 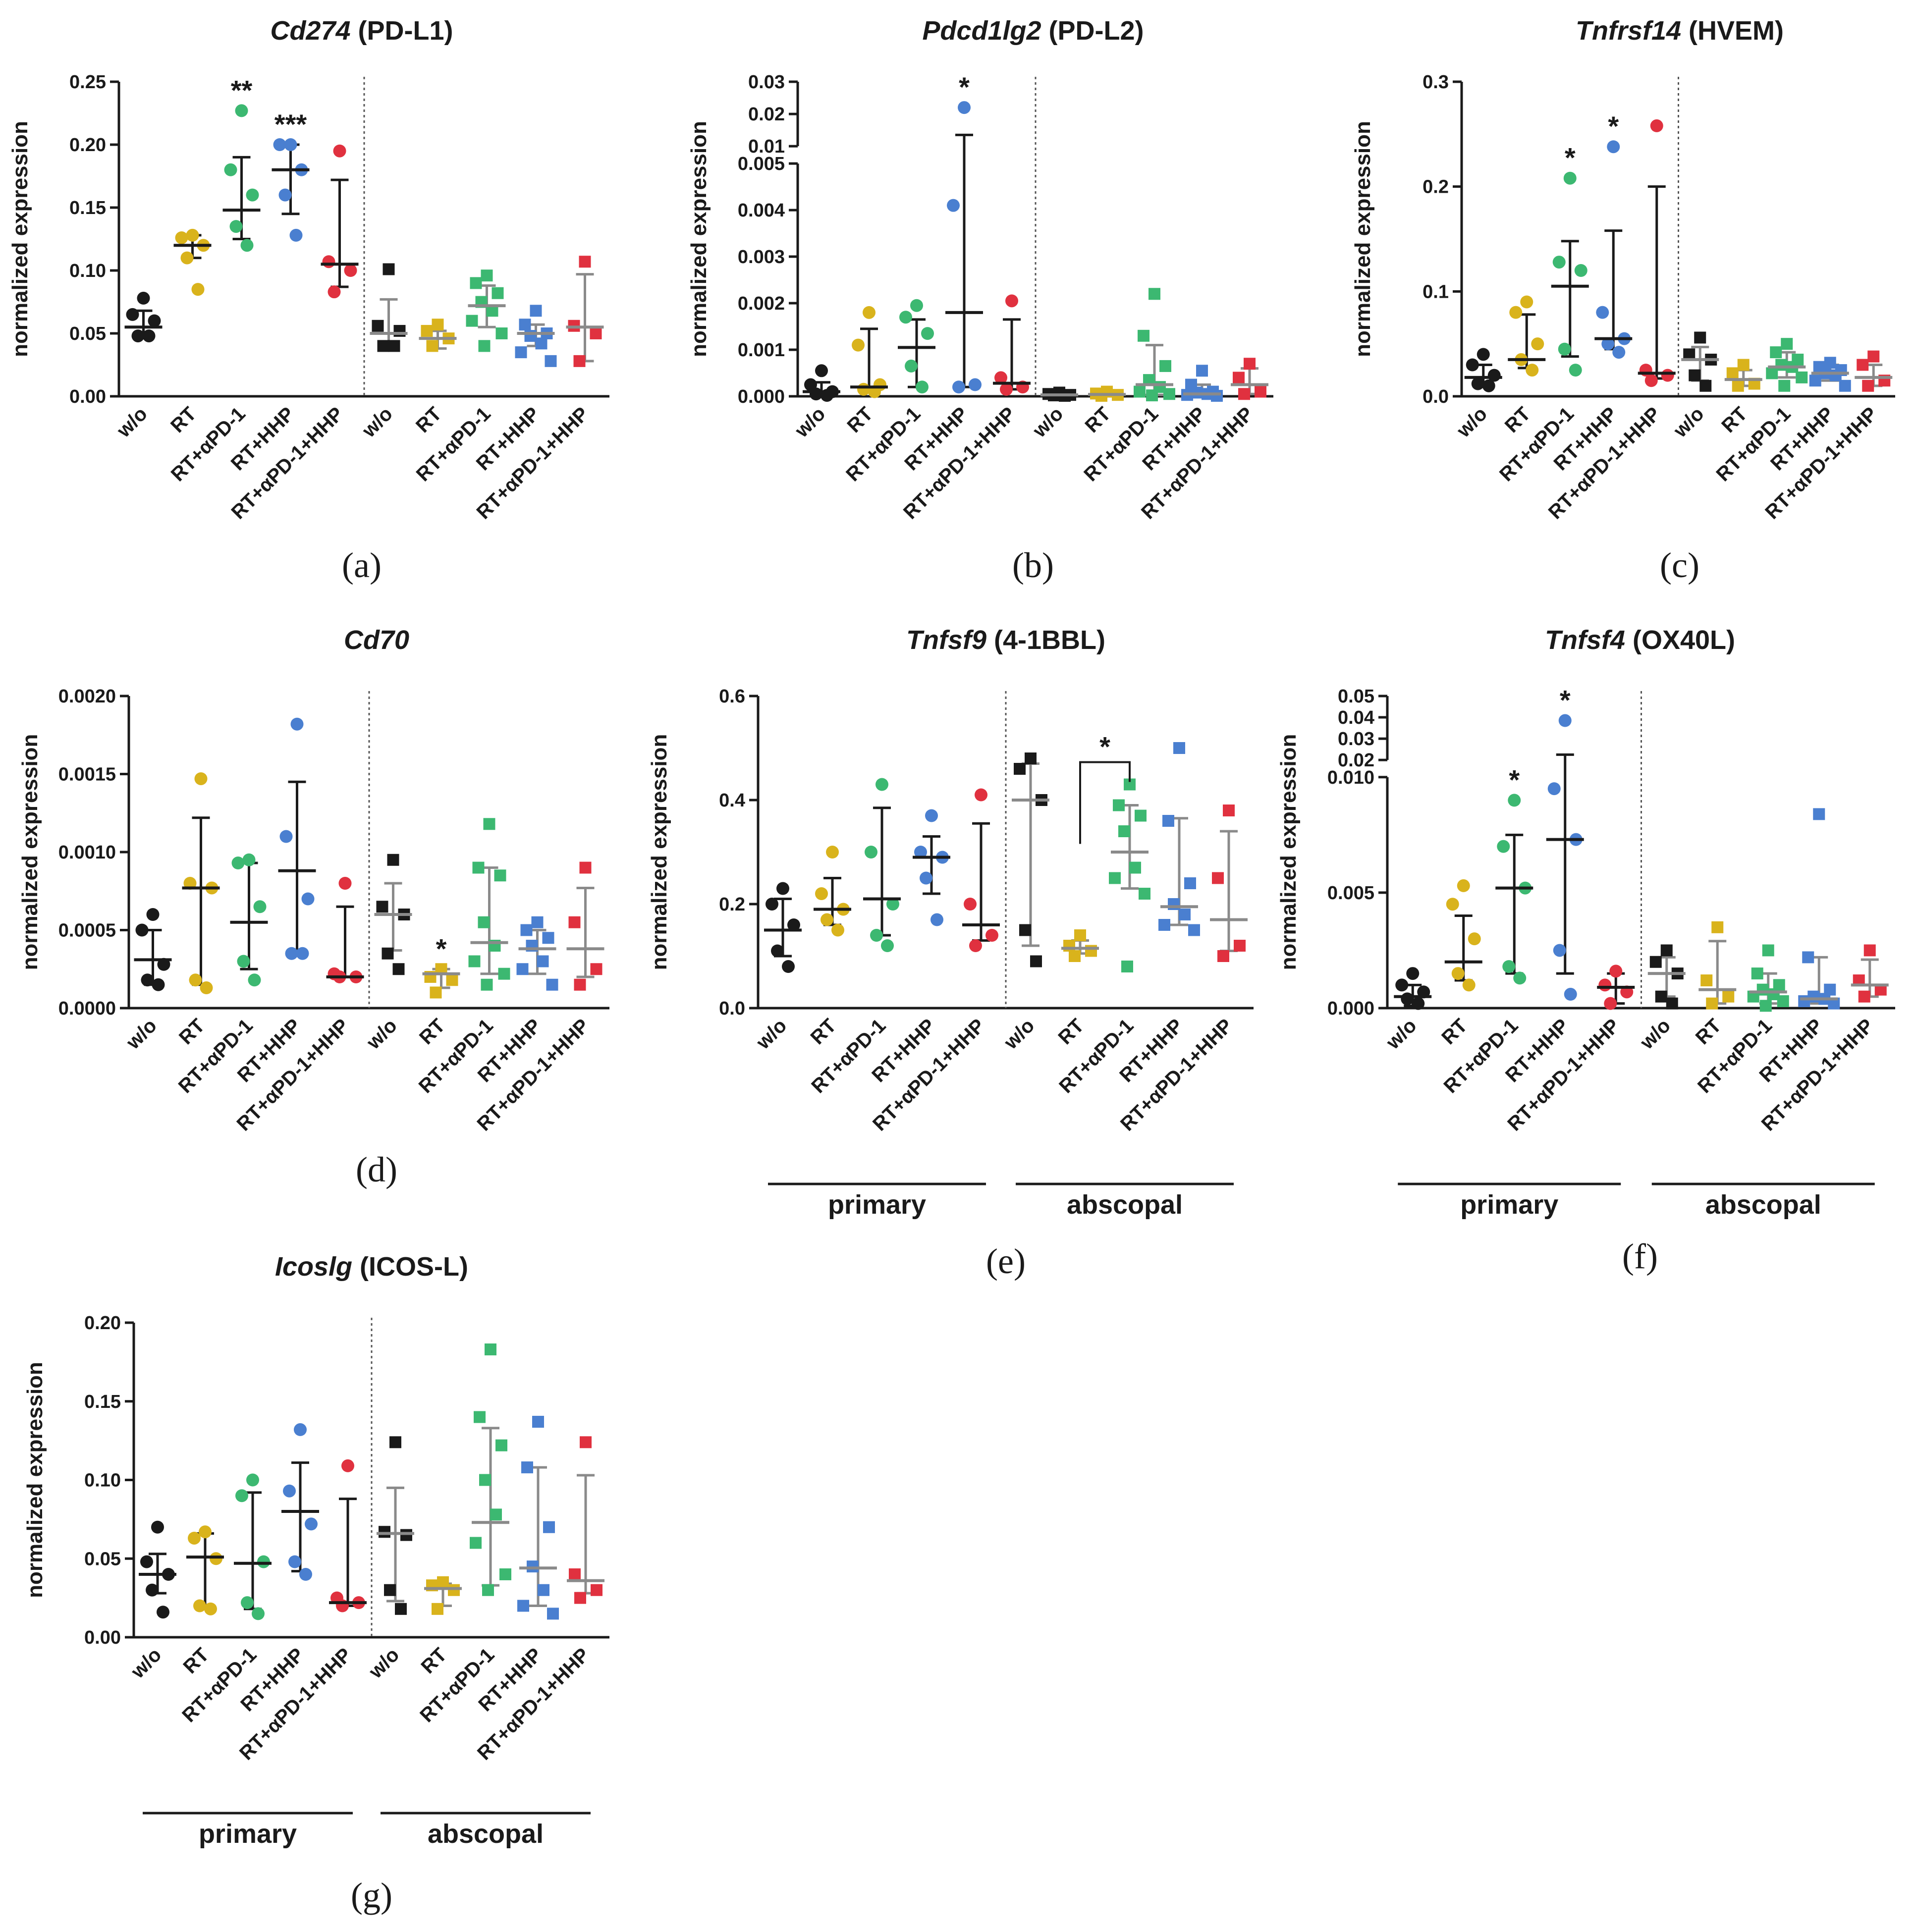 What do you see at coordinates (402, 31) in the screenshot?
I see `title-protein: (PD-L1)` at bounding box center [402, 31].